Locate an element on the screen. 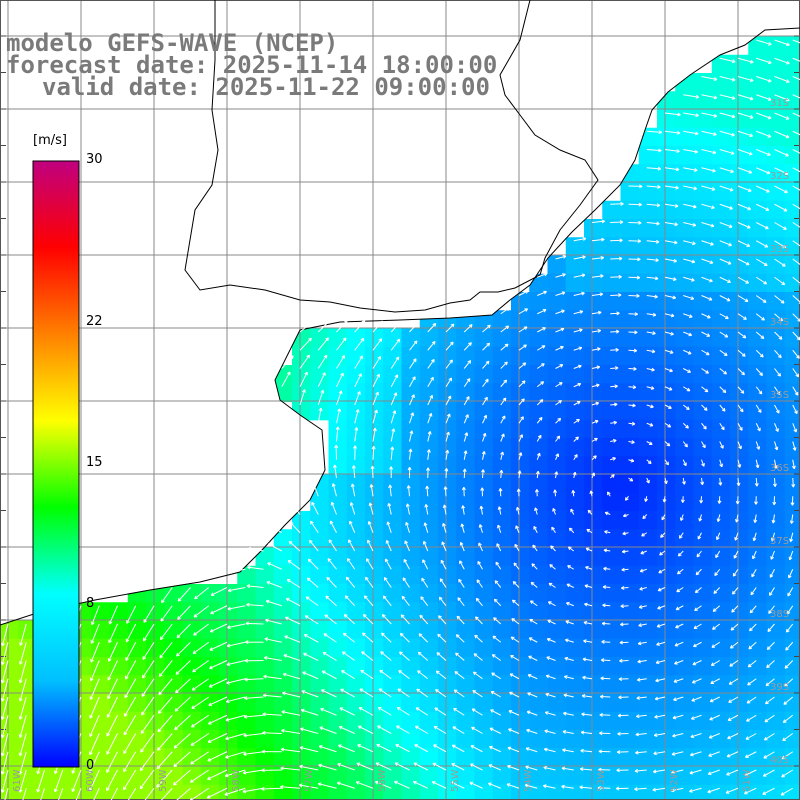 Image resolution: width=800 pixels, height=800 pixels. latitude-label: 35S is located at coordinates (779, 395).